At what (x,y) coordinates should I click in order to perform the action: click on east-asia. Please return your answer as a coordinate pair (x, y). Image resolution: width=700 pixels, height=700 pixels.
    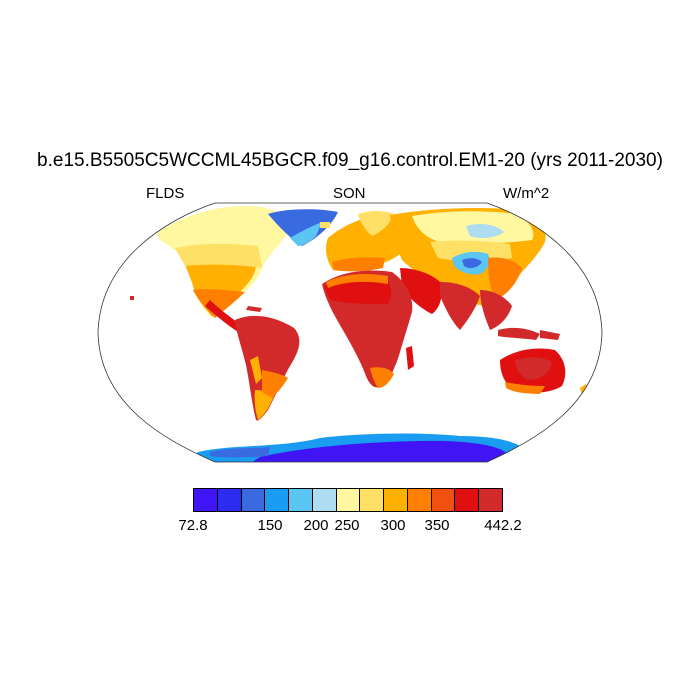
    Looking at the image, I should click on (505, 278).